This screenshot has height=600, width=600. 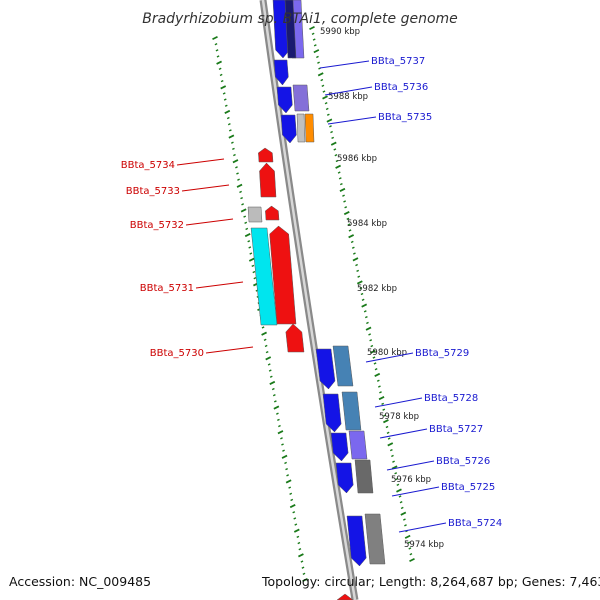 What do you see at coordinates (468, 487) in the screenshot?
I see `gene-label-forward: BBta_5725` at bounding box center [468, 487].